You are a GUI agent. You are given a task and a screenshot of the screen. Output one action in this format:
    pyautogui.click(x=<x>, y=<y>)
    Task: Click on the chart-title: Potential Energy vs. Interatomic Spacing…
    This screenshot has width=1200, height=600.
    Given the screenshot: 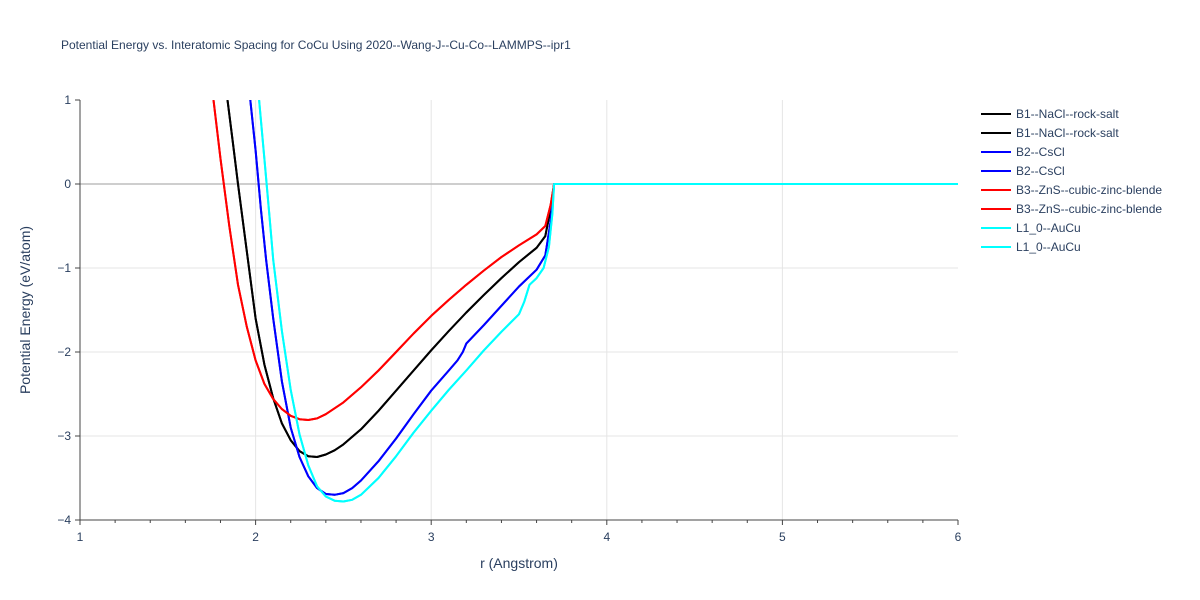 What is the action you would take?
    pyautogui.click(x=316, y=45)
    